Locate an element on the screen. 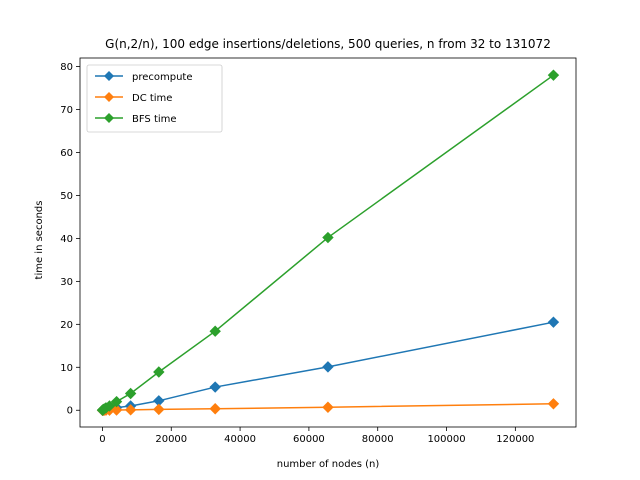 This screenshot has width=640, height=480. x-tick-label: 0 is located at coordinates (102, 439).